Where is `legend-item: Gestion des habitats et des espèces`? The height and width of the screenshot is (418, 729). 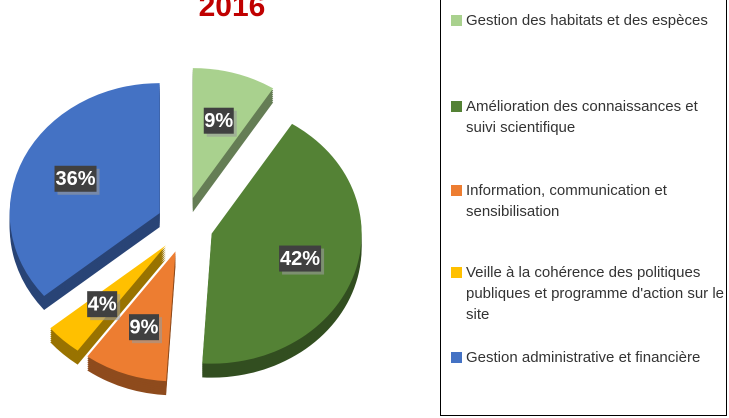 legend-item: Gestion des habitats et des espèces is located at coordinates (588, 20).